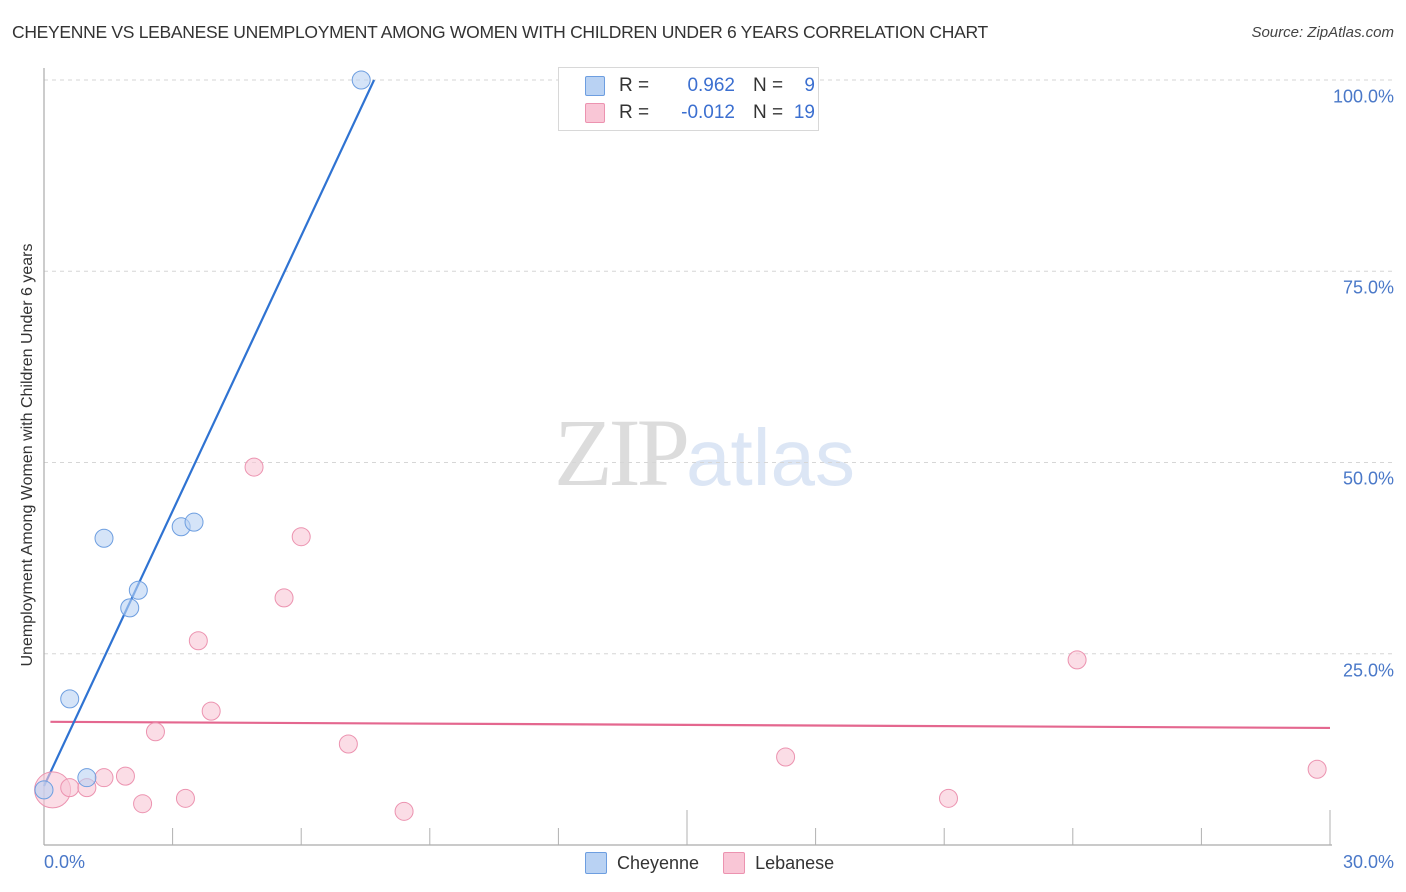 Image resolution: width=1406 pixels, height=892 pixels. I want to click on watermark-zip: ZIP, so click(622, 452).